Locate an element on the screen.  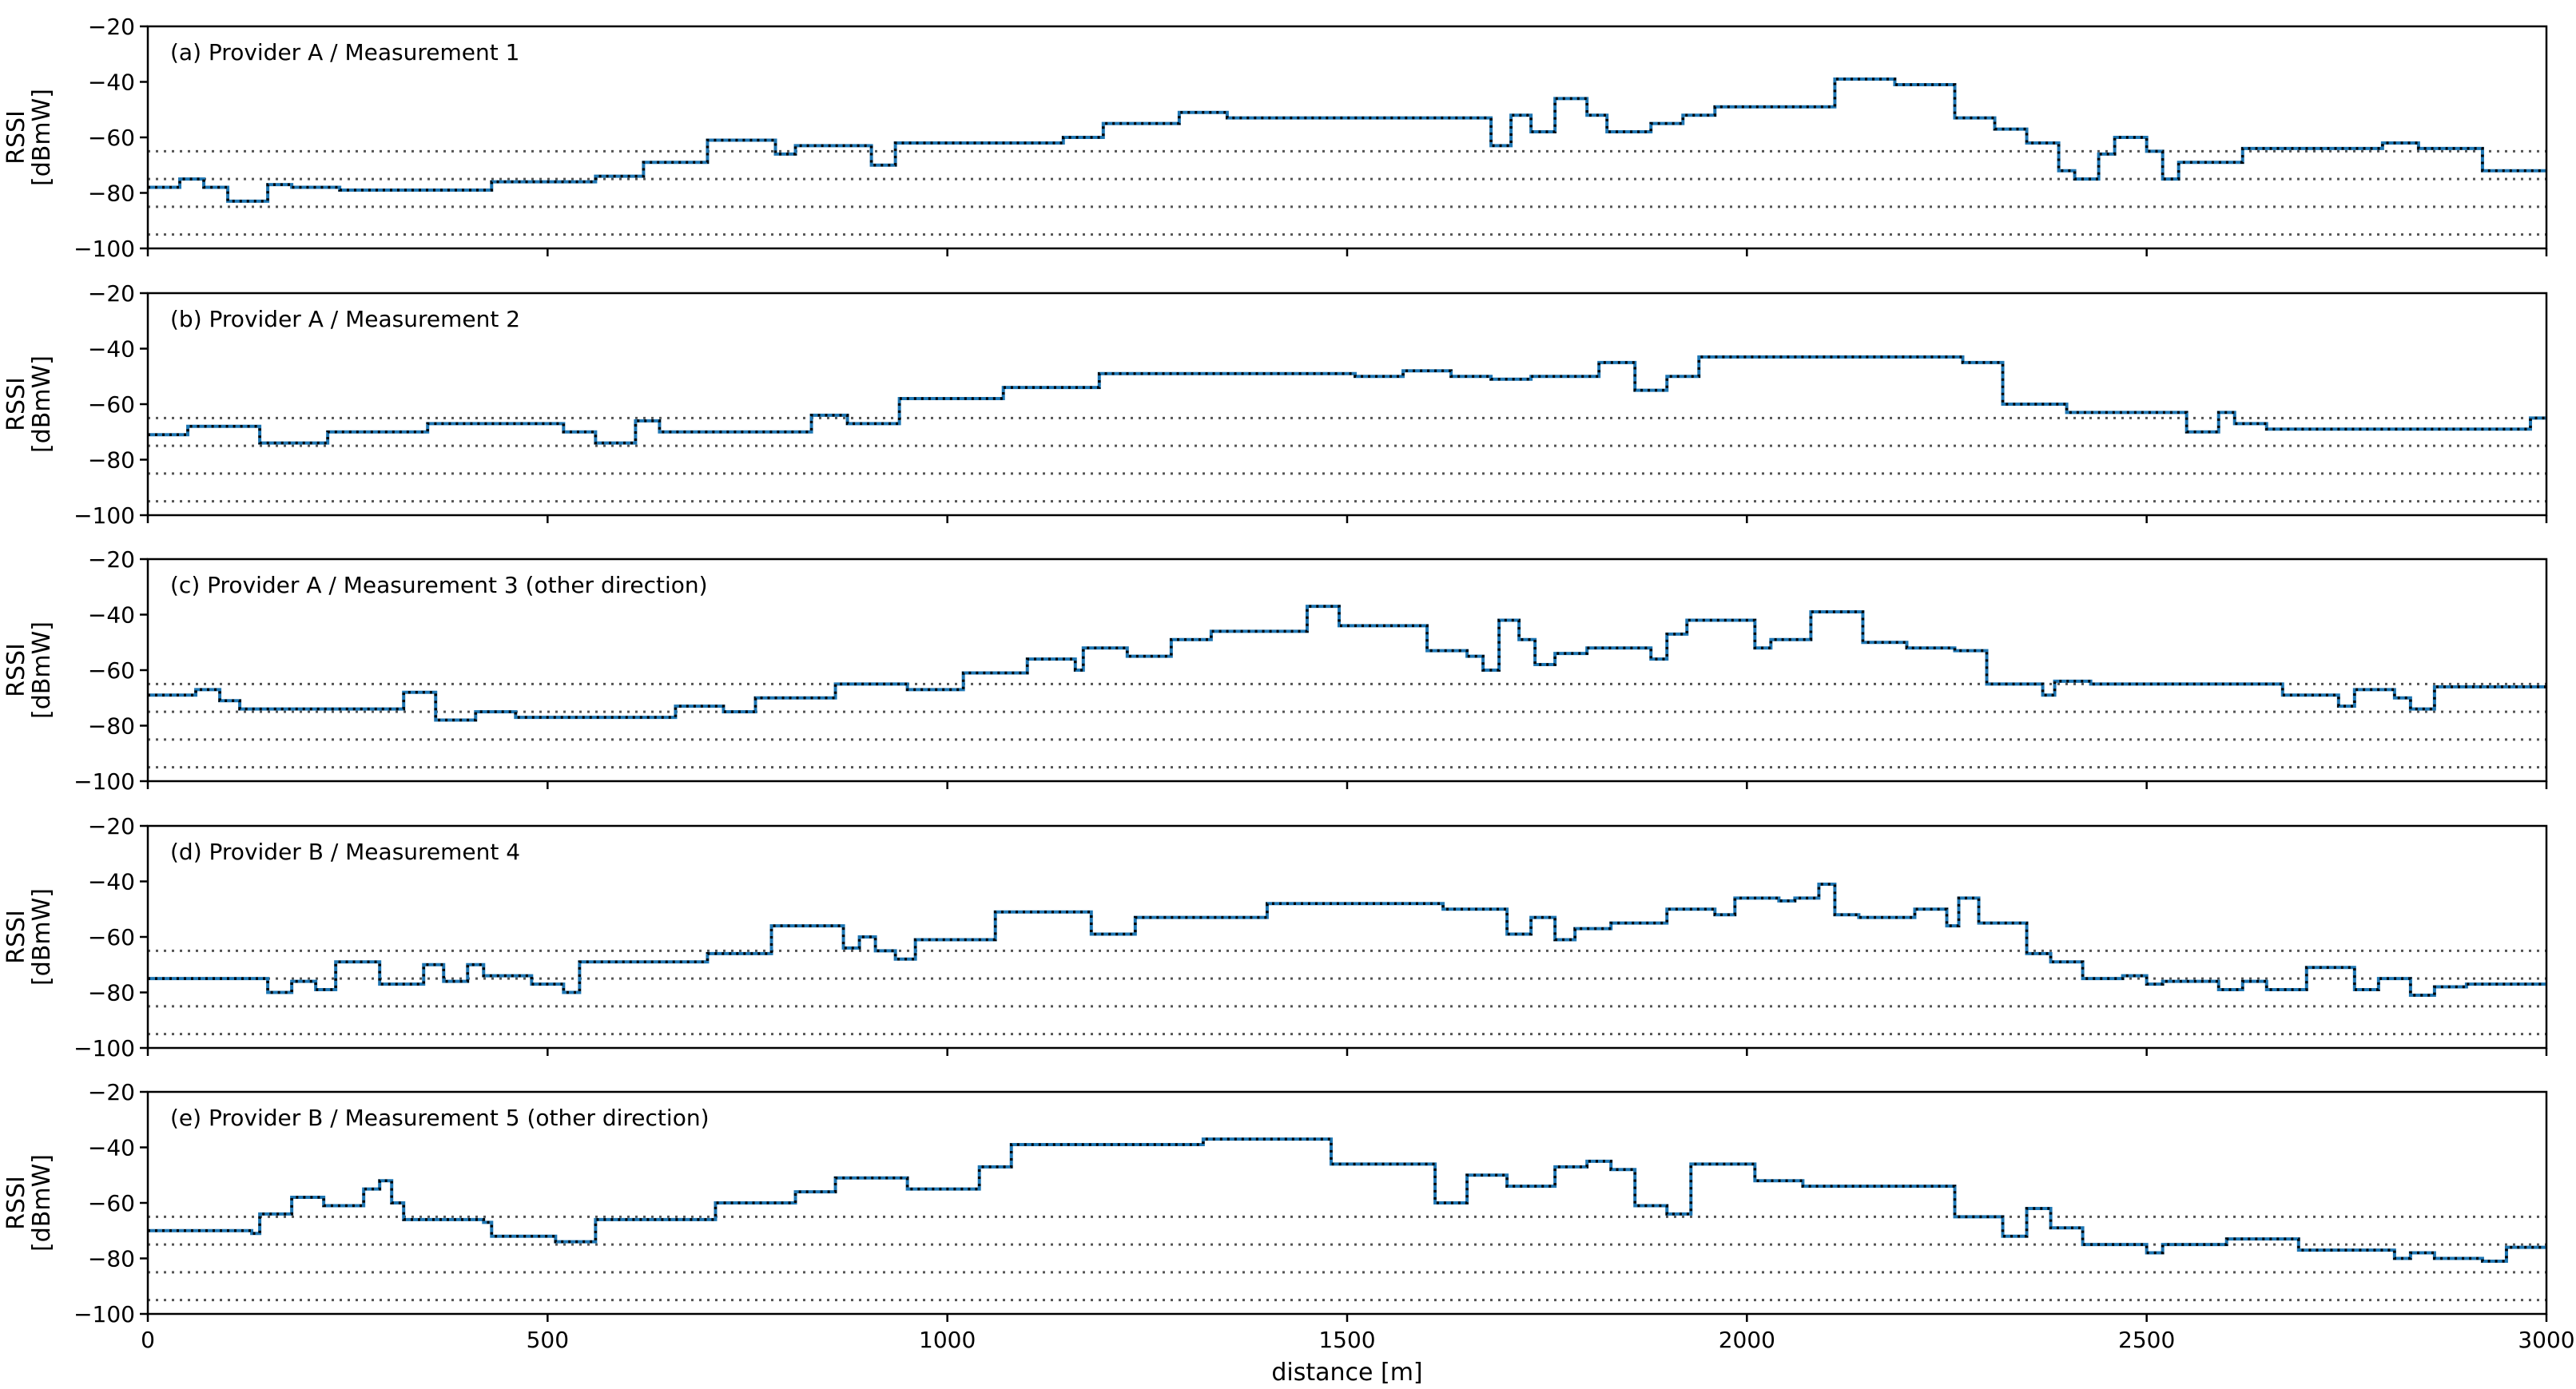
x-tick-label: 0 is located at coordinates (148, 1340).